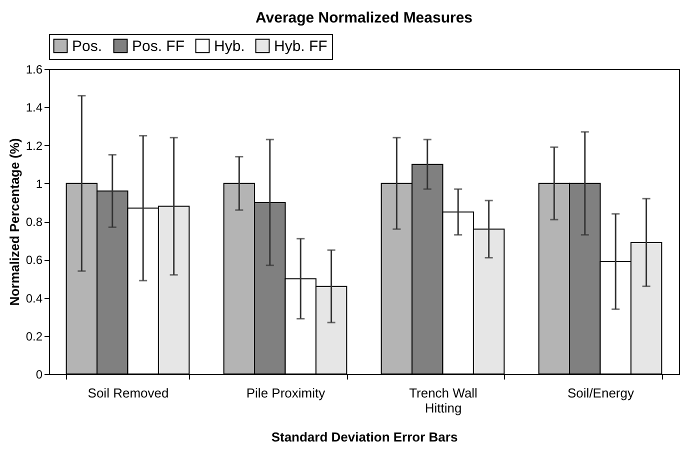 This screenshot has height=452, width=681. What do you see at coordinates (364, 18) in the screenshot?
I see `chart-title: Average Normalized Measures` at bounding box center [364, 18].